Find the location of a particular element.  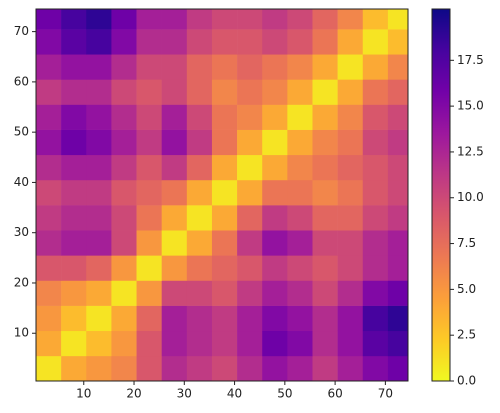

x-tick-label: 30 is located at coordinates (184, 394).